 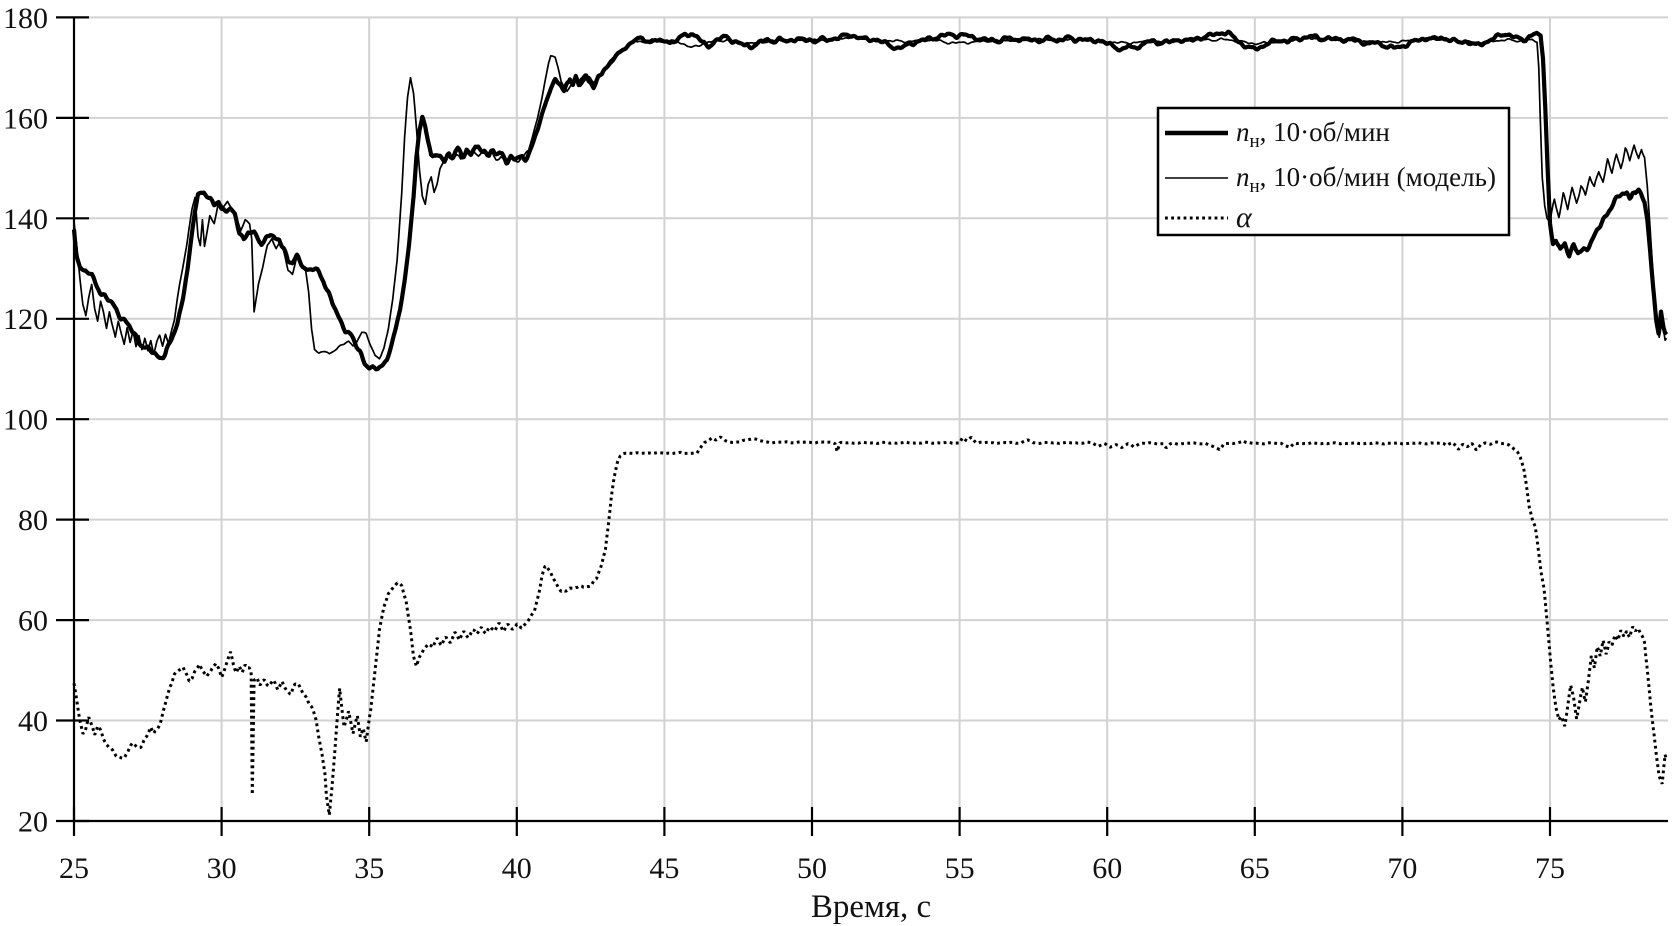 What do you see at coordinates (222, 868) in the screenshot?
I see `svg-text: 30` at bounding box center [222, 868].